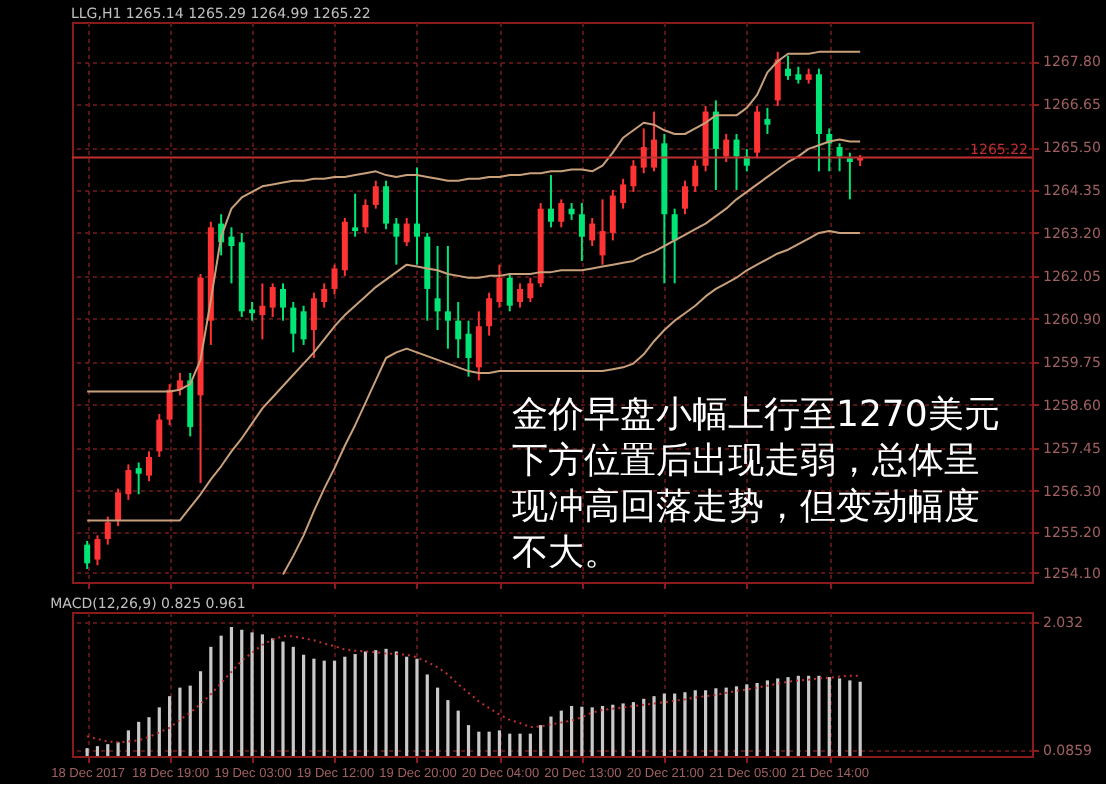 The image size is (1108, 794). What do you see at coordinates (474, 689) in the screenshot?
I see `line-series` at bounding box center [474, 689].